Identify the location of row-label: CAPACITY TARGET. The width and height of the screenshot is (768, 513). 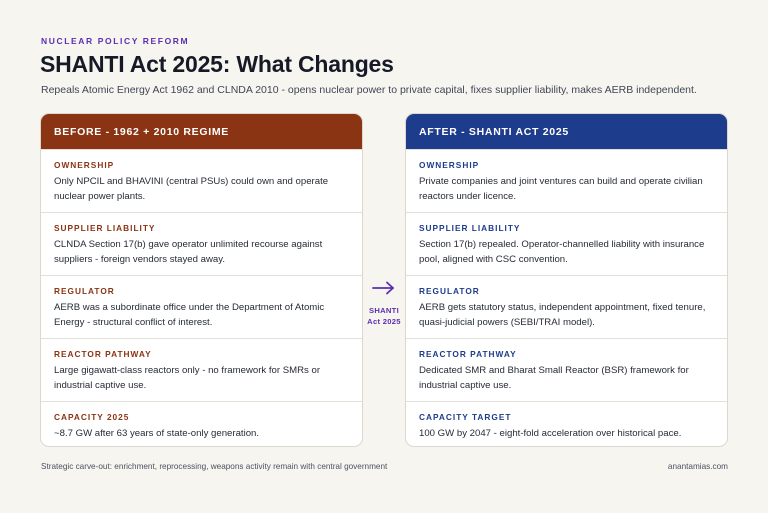
(465, 417).